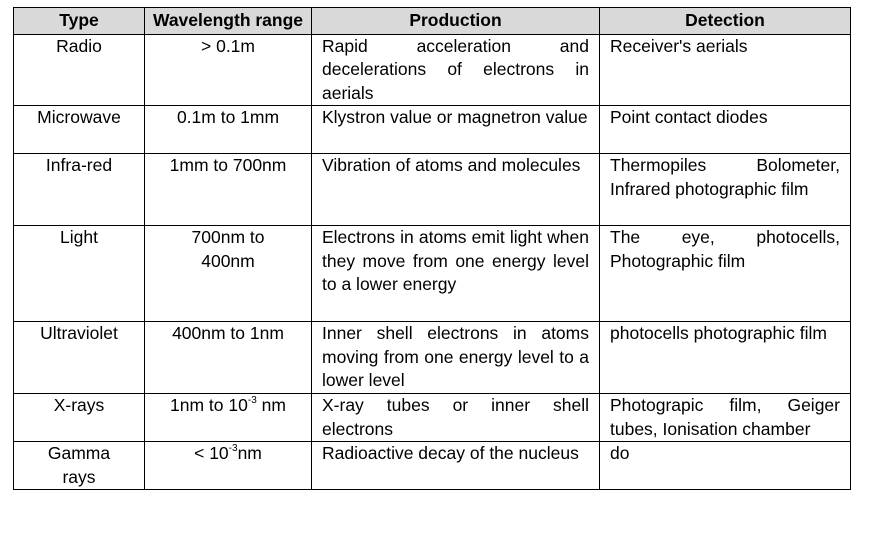 The width and height of the screenshot is (869, 541). Describe the element at coordinates (228, 465) in the screenshot. I see `wavelength-cell: < 10-3nm` at that location.